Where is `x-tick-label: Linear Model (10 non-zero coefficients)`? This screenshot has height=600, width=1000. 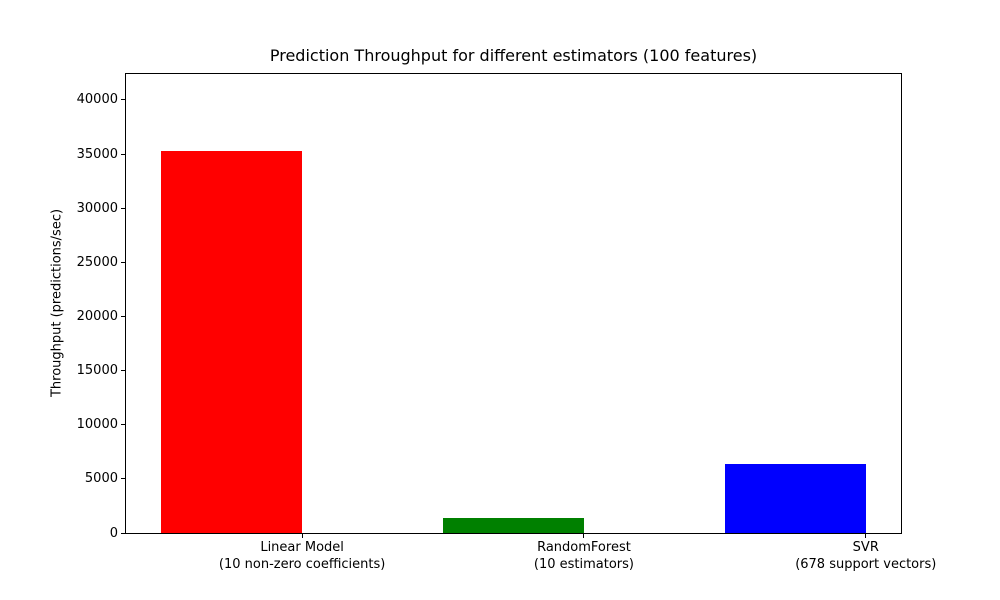
x-tick-label: Linear Model (10 non-zero coefficients) is located at coordinates (302, 556).